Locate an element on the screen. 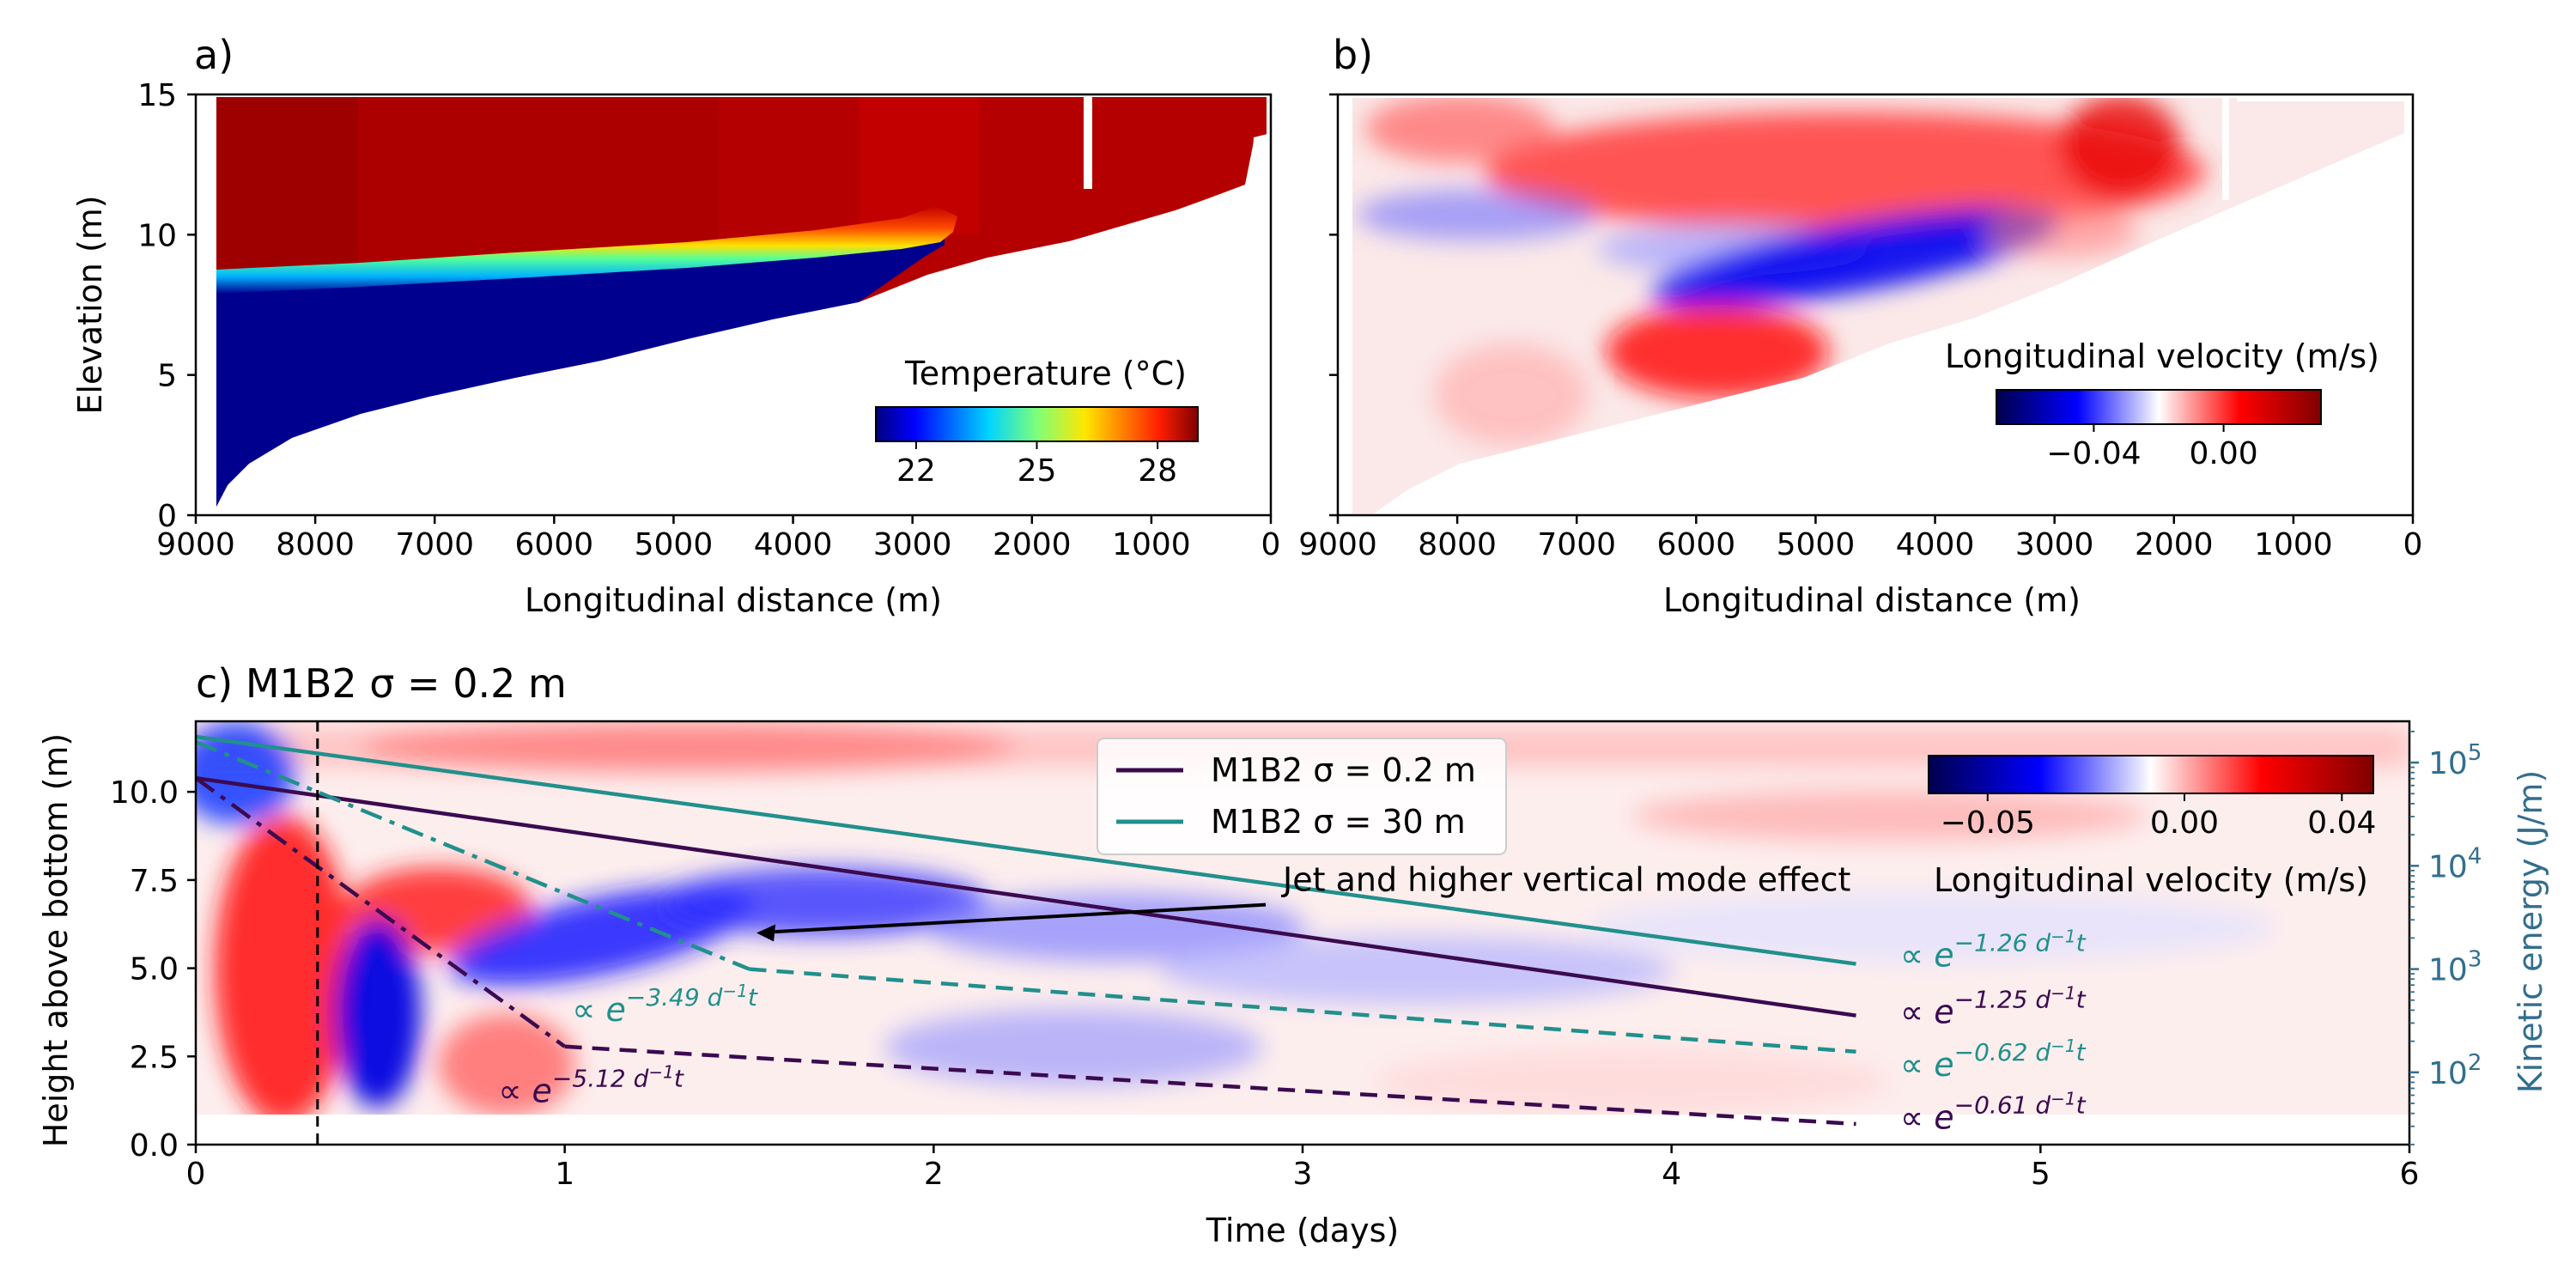  panel-a-colorbar: Temperature (°C) 22 25 28 is located at coordinates (1037, 422).